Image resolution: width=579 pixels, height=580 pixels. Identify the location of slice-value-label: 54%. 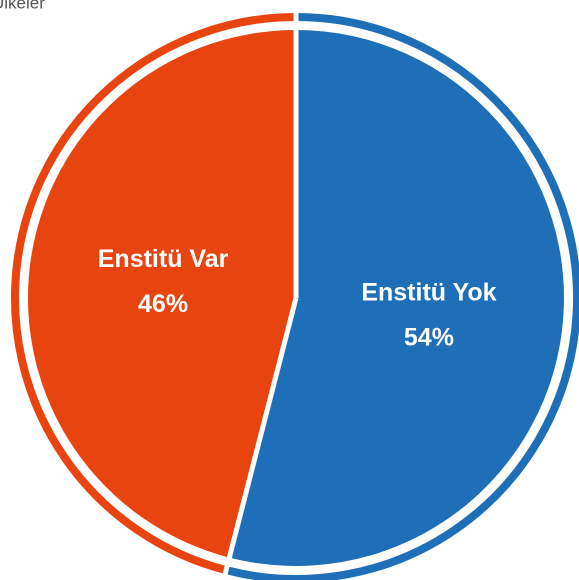
(429, 337).